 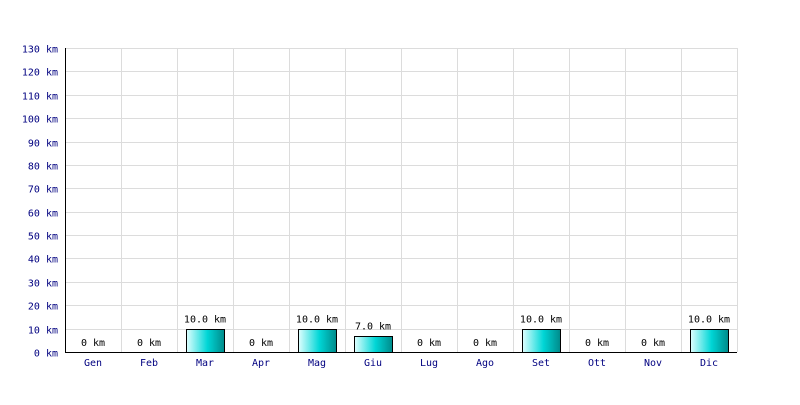 I want to click on y-tick-label: 120 km, so click(x=40, y=73).